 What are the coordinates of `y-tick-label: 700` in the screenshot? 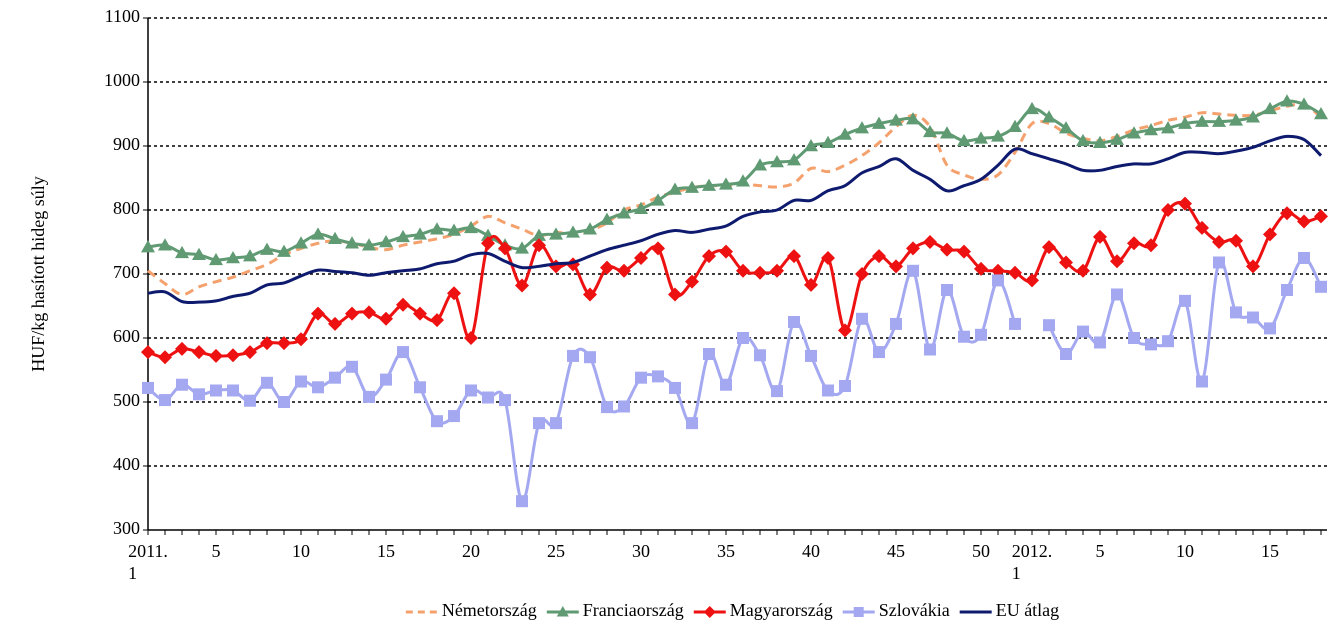 It's located at (126, 272).